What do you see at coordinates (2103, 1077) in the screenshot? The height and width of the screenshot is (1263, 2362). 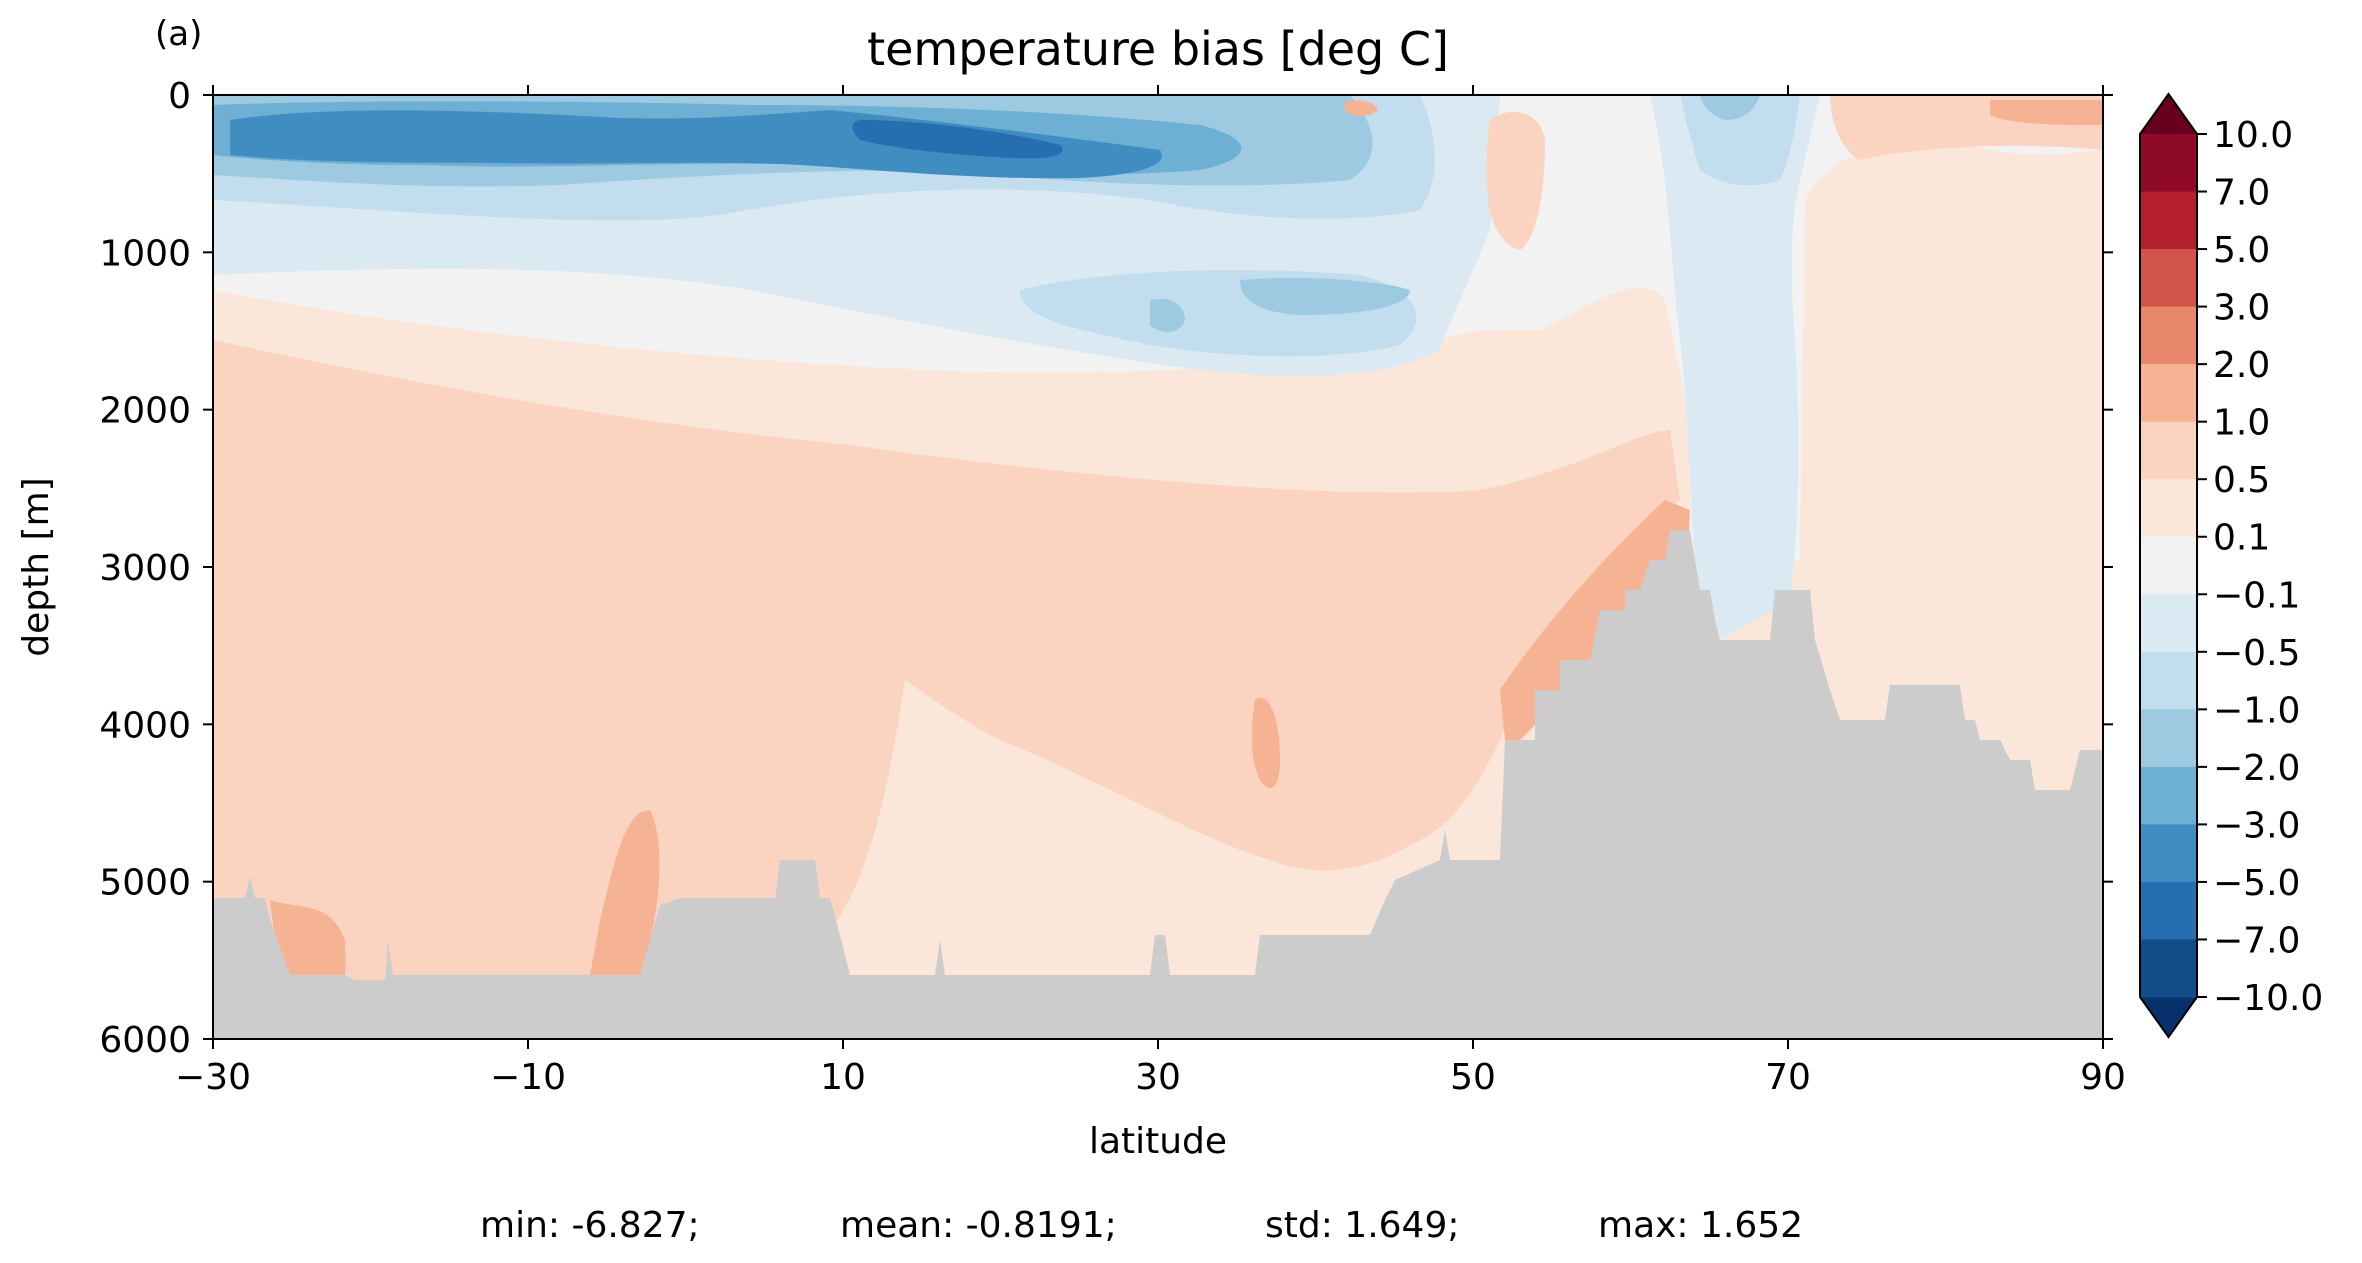 I see `x-tick-label: 90` at bounding box center [2103, 1077].